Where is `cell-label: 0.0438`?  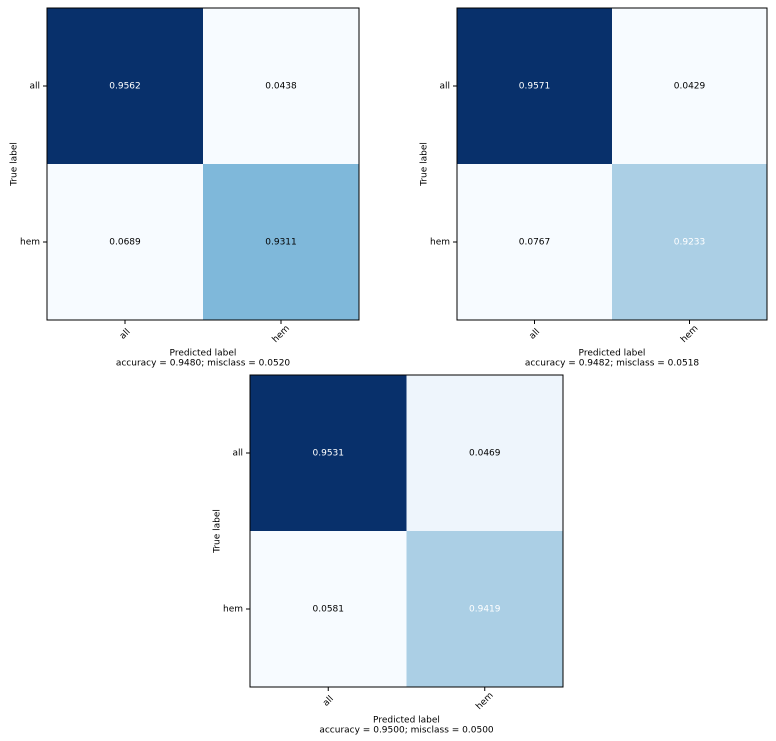 cell-label: 0.0438 is located at coordinates (281, 87).